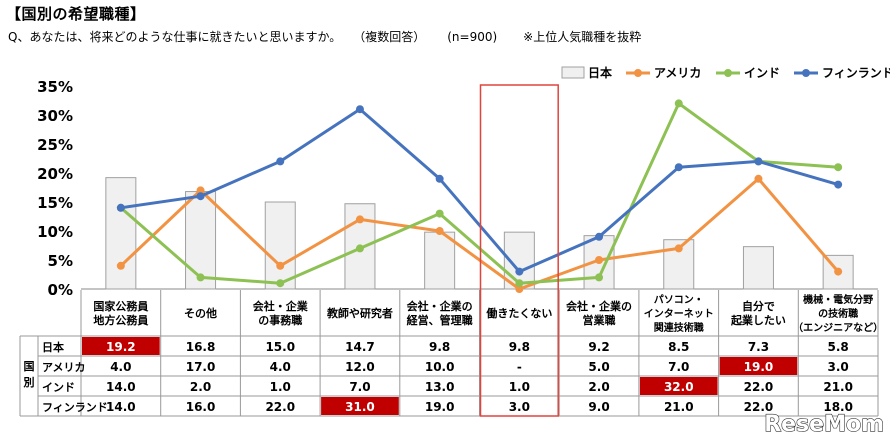 The height and width of the screenshot is (440, 890). Describe the element at coordinates (60, 290) in the screenshot. I see `y-tick-label: 0%` at that location.